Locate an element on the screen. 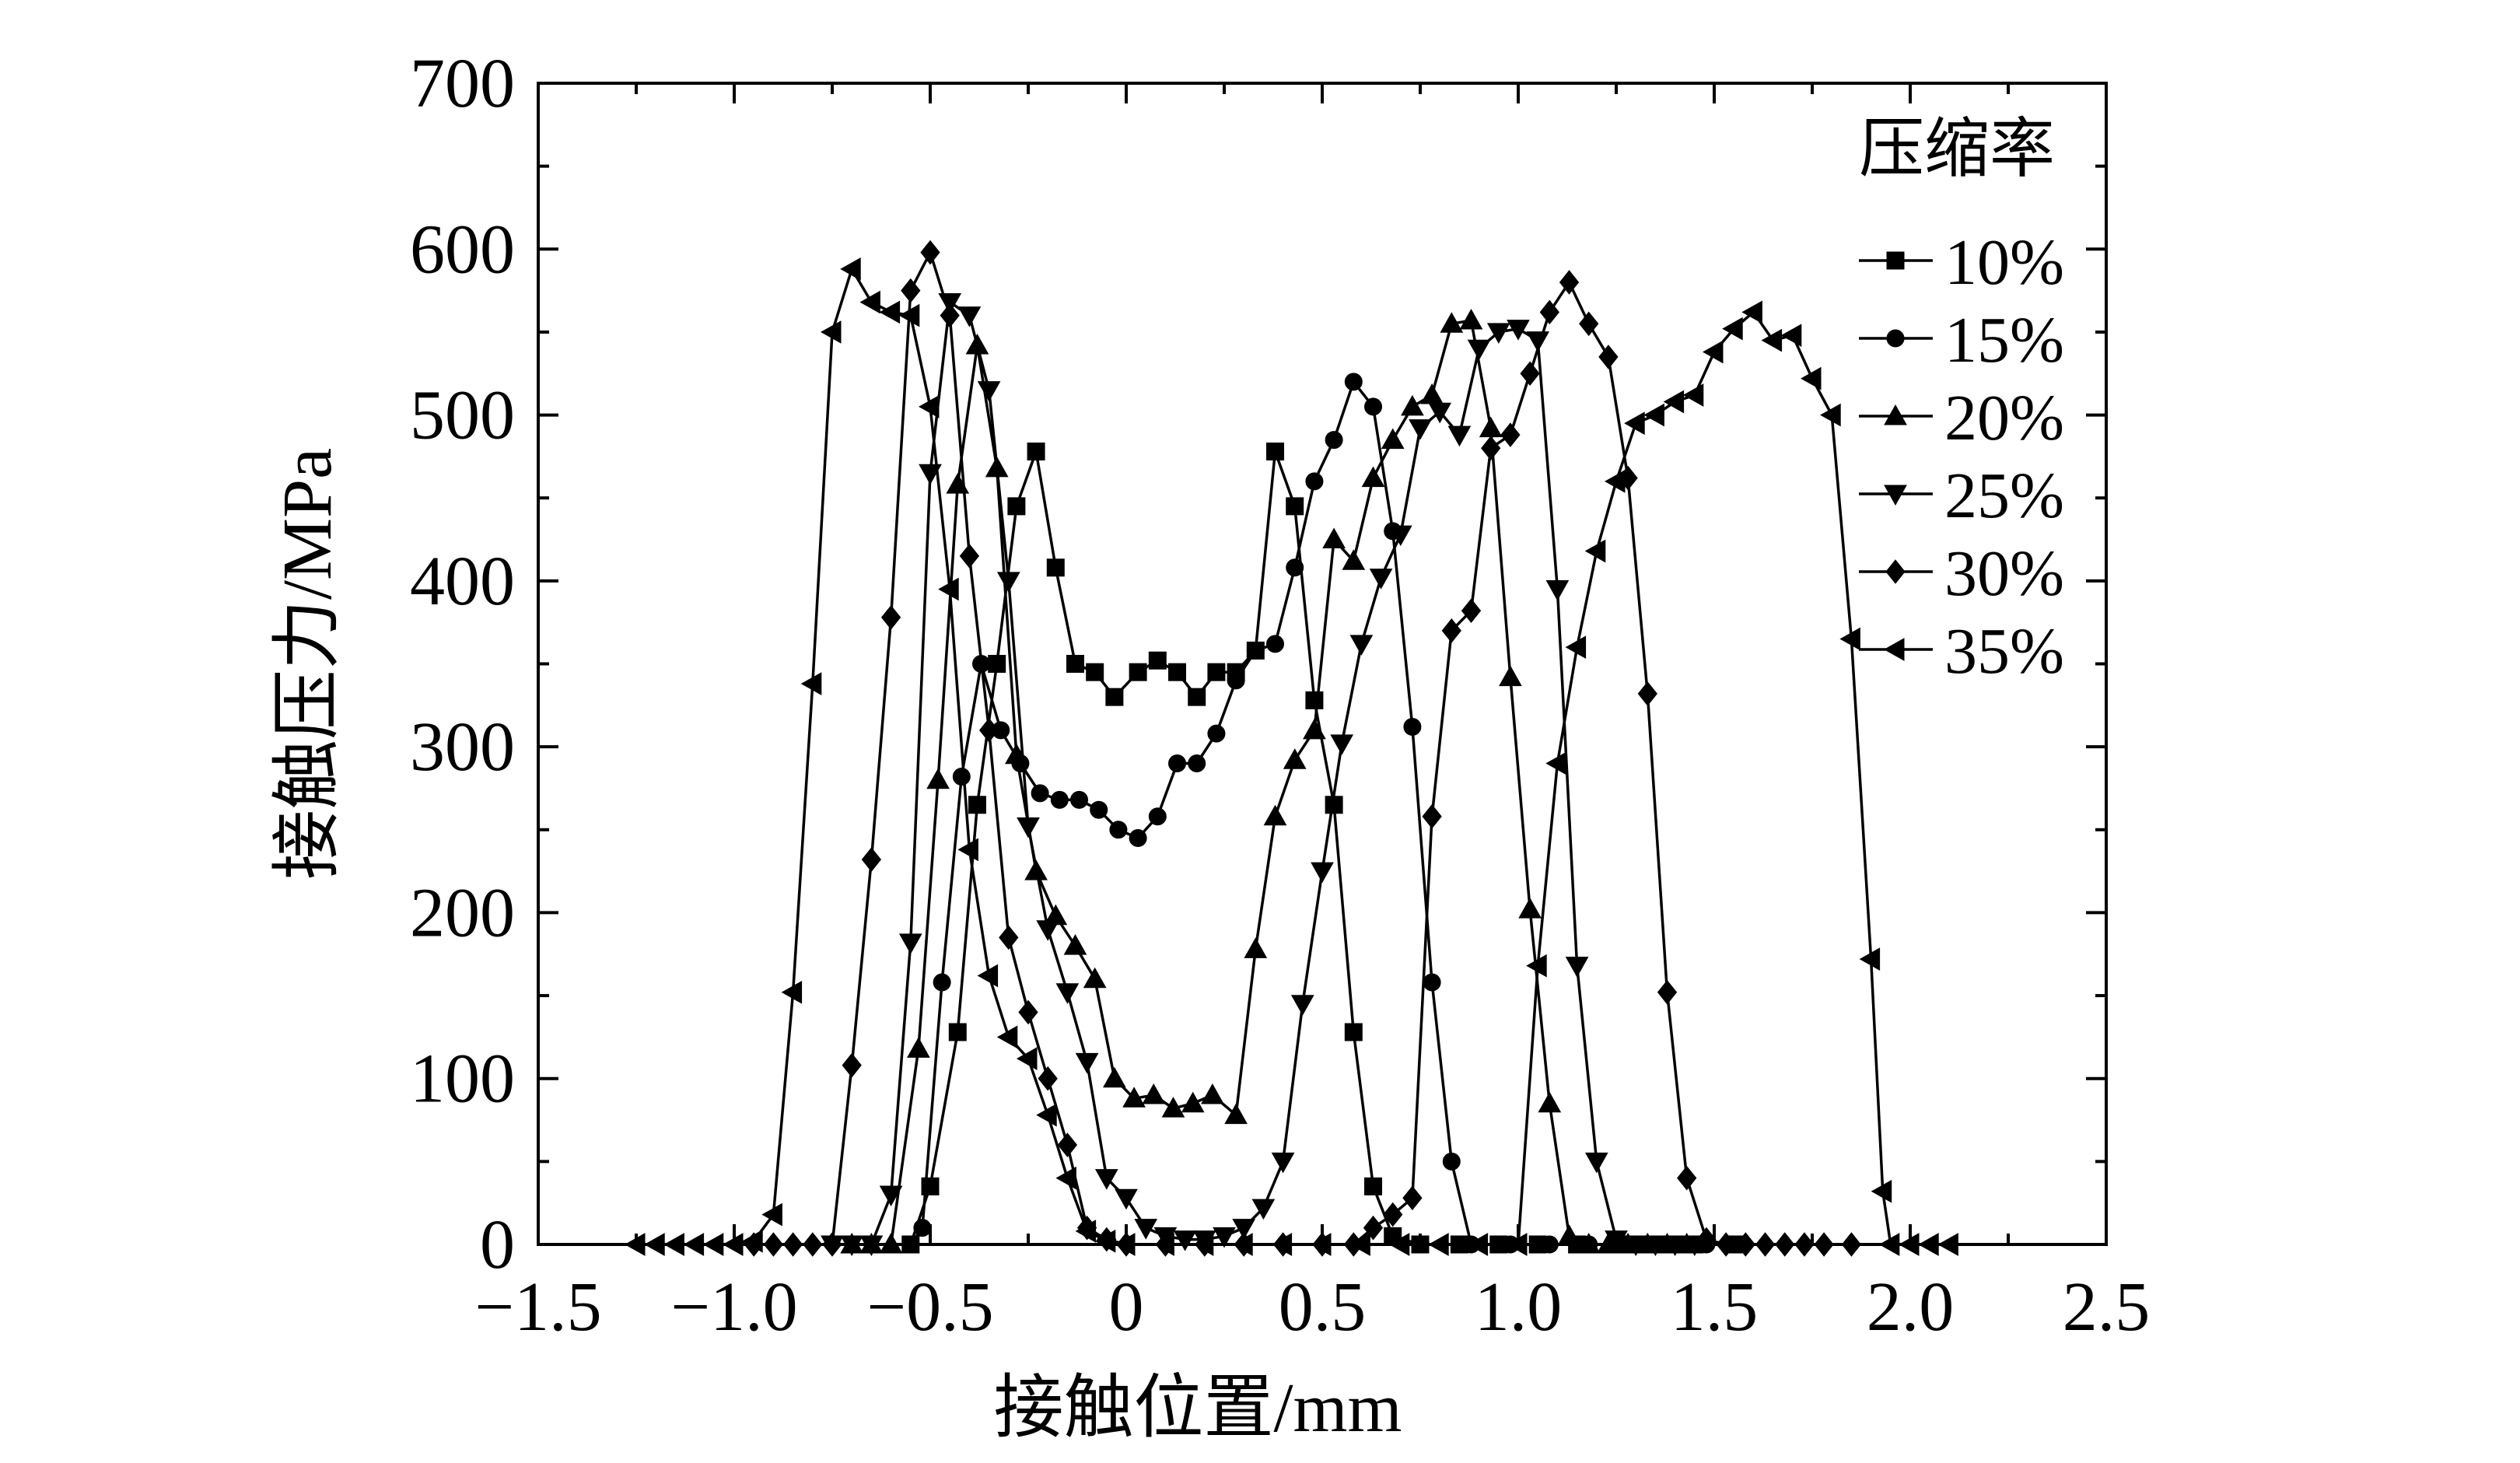  x-tick-label: 0 is located at coordinates (1126, 1307).